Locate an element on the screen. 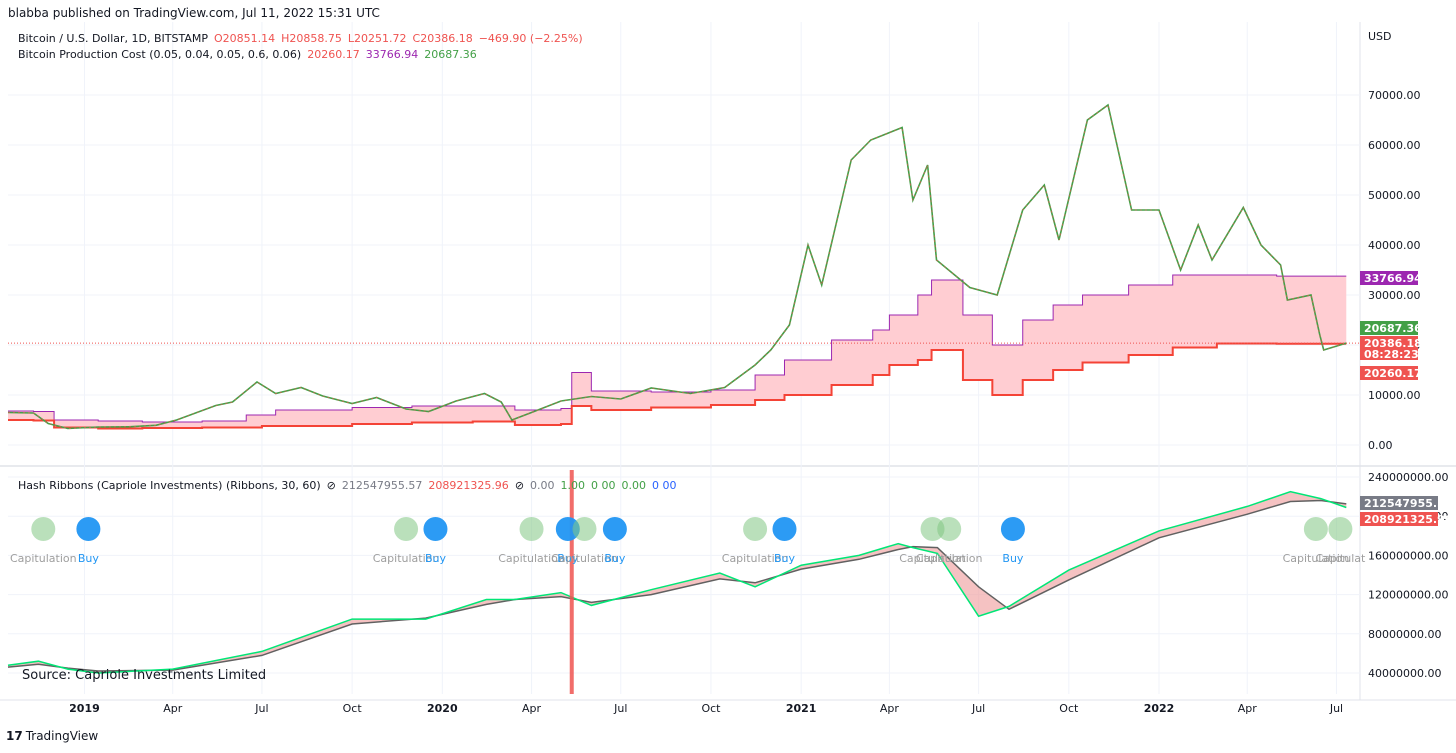 This screenshot has width=1456, height=753. tradingview-brand: TradingView is located at coordinates (62, 736).